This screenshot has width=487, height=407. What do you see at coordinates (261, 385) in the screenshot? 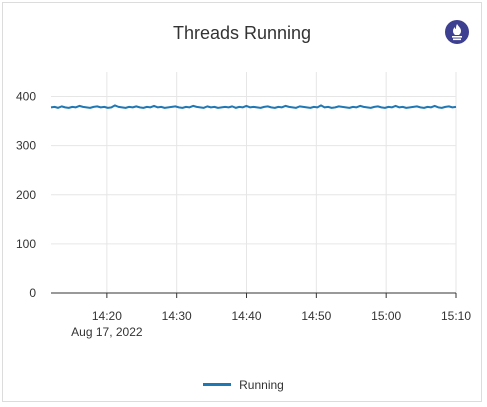
I see `legend-label-running: Running` at bounding box center [261, 385].